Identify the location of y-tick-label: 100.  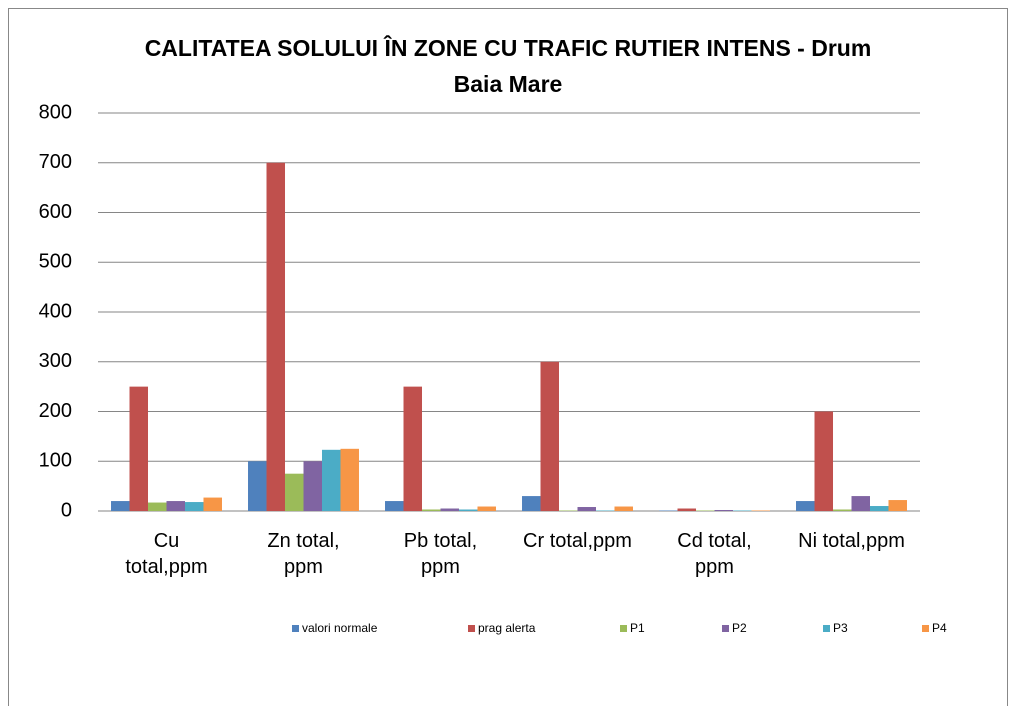
(55, 461).